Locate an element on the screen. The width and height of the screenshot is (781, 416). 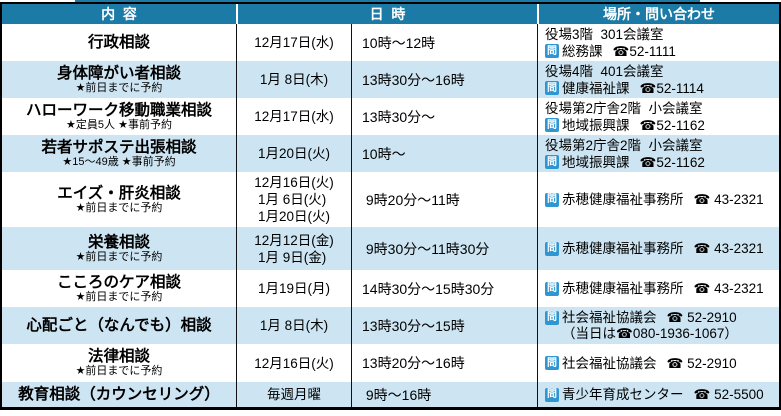
header-datetime: 日 時 is located at coordinates (386, 14).